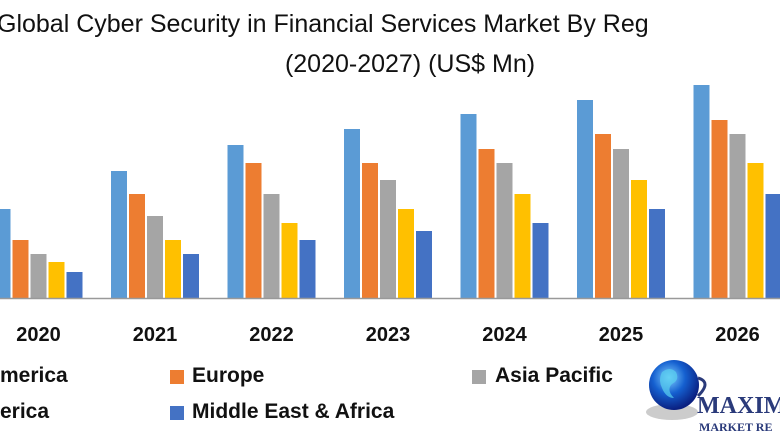  Describe the element at coordinates (228, 375) in the screenshot. I see `legend-label: Europe` at that location.